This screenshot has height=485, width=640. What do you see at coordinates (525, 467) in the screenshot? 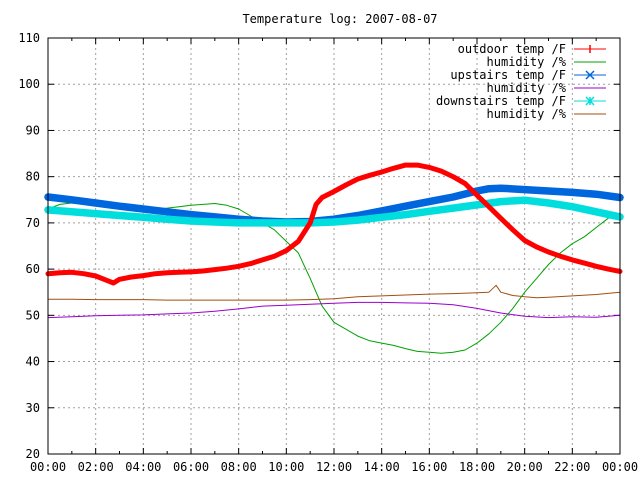
I see `x-tick-label: 20:00` at bounding box center [525, 467].